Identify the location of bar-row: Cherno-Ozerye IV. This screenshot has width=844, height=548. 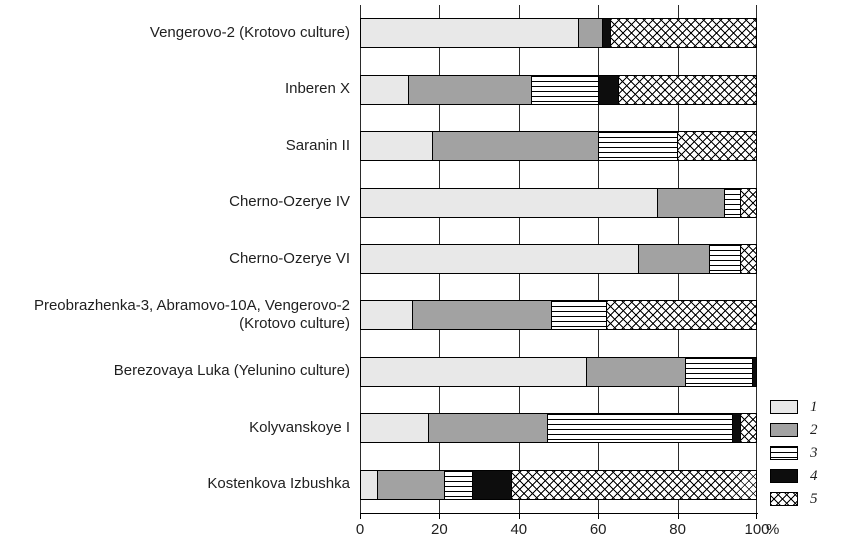
(378, 202).